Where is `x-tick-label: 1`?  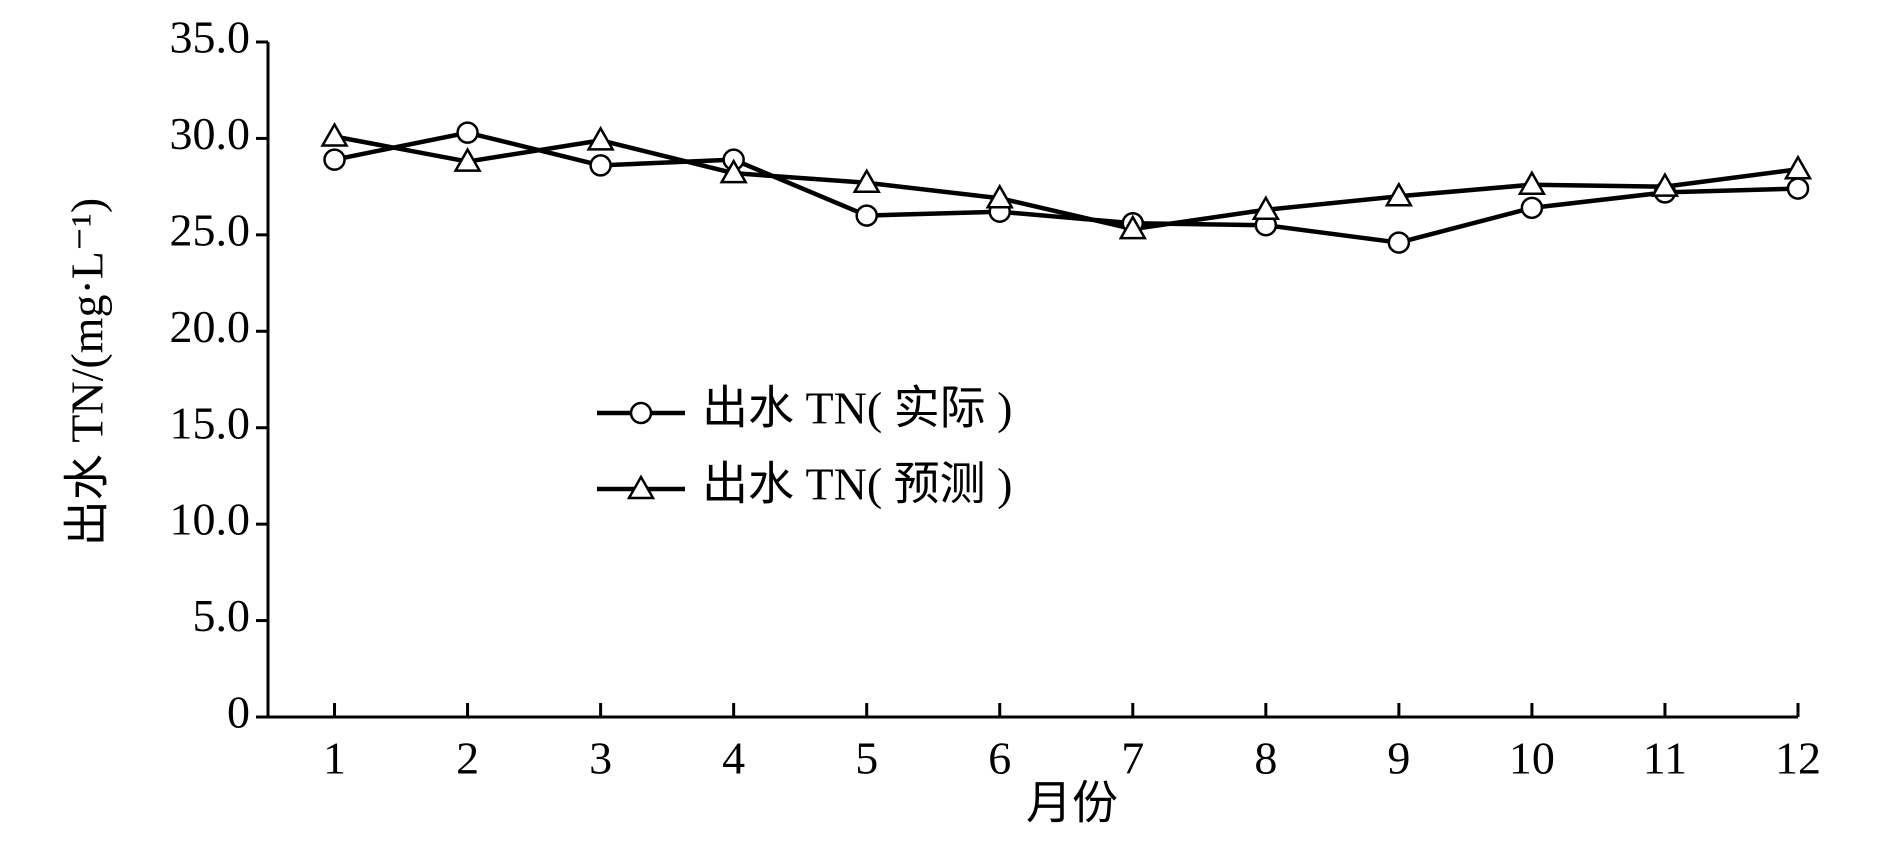 x-tick-label: 1 is located at coordinates (334, 758).